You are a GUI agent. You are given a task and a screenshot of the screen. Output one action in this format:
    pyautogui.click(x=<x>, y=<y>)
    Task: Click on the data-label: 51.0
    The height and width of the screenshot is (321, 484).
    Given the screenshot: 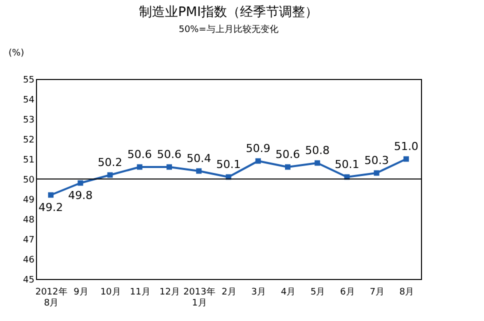 What is the action you would take?
    pyautogui.click(x=406, y=146)
    